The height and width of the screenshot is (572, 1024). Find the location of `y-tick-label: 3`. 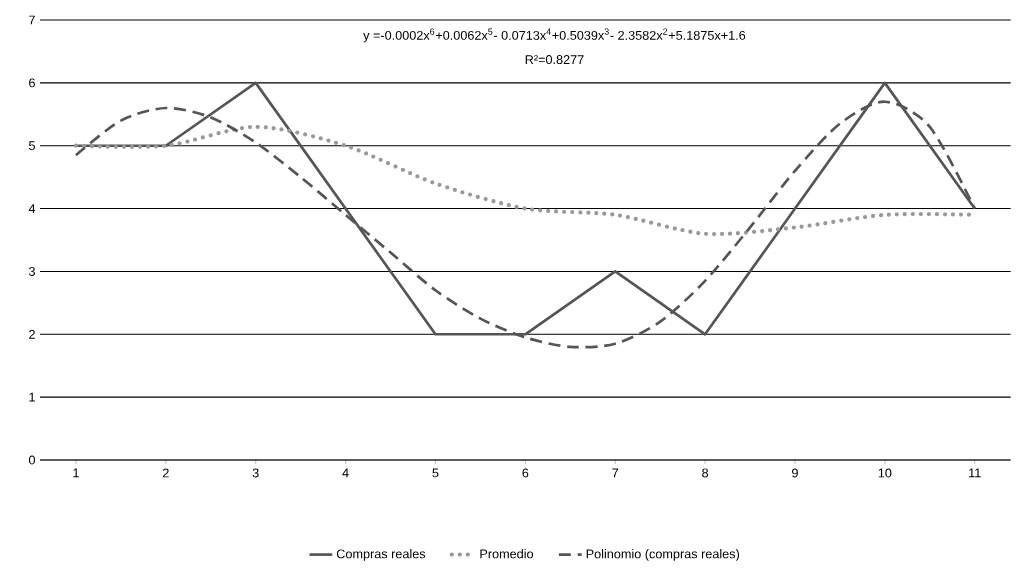

y-tick-label: 3 is located at coordinates (31, 271).